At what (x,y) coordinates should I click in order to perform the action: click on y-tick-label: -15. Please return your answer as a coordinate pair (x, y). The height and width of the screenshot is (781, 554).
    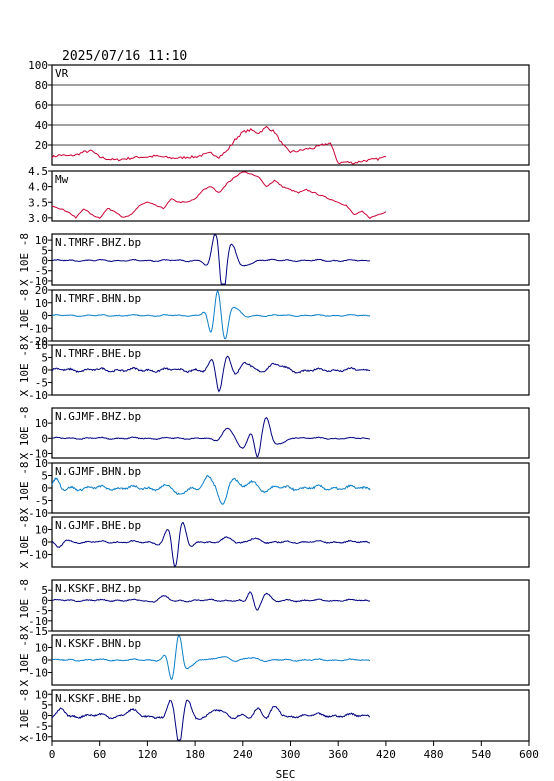
    Looking at the image, I should click on (38, 631).